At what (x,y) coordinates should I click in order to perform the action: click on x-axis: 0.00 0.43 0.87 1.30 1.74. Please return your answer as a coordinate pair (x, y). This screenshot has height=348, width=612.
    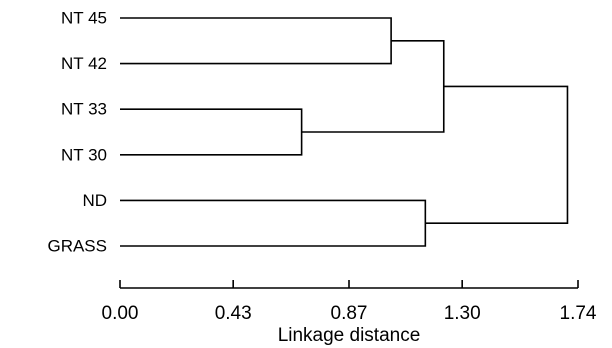
    Looking at the image, I should click on (349, 302).